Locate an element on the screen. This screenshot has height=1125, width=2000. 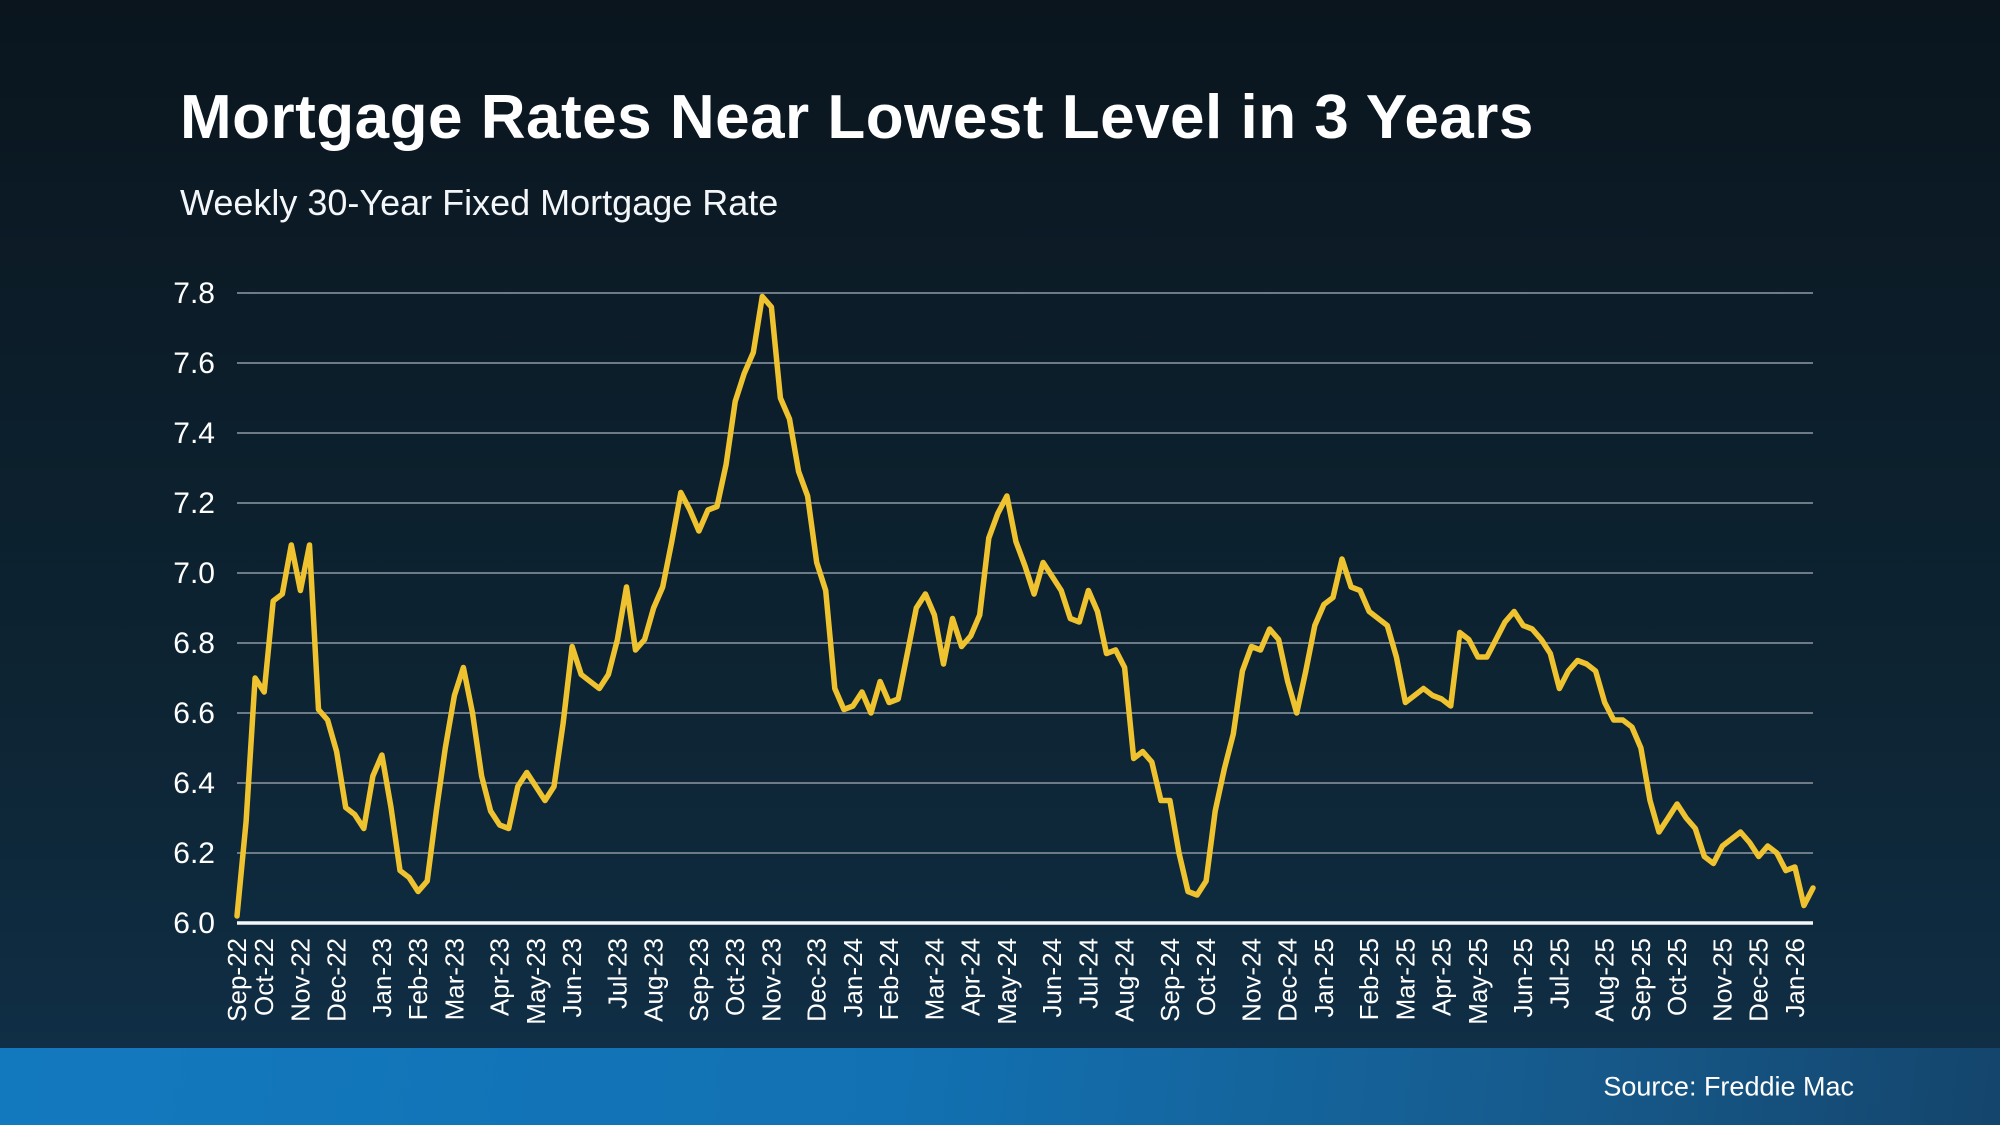
y-tick-label: 7.8 is located at coordinates (194, 293).